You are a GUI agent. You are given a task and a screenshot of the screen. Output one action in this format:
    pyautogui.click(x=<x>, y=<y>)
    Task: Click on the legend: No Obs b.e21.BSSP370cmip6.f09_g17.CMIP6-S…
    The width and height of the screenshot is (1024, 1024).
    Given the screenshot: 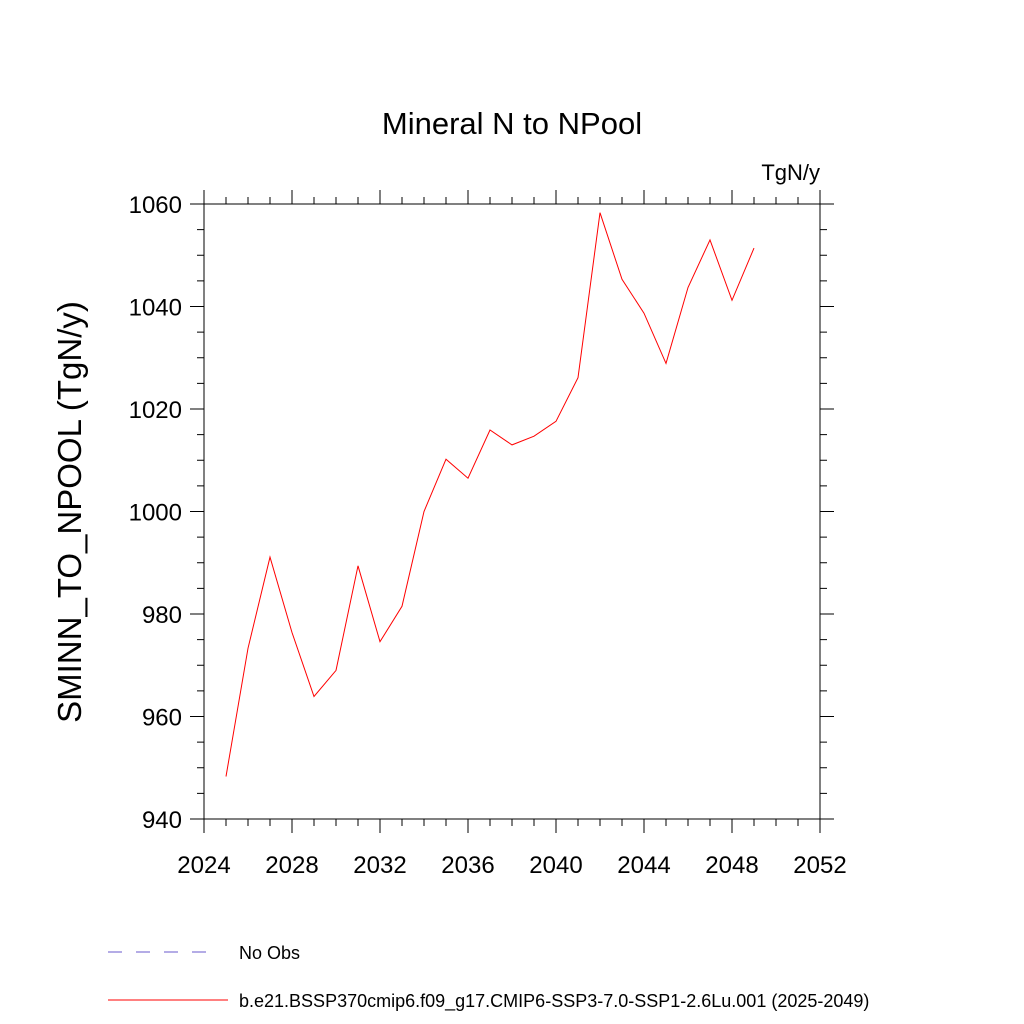 What is the action you would take?
    pyautogui.click(x=488, y=977)
    